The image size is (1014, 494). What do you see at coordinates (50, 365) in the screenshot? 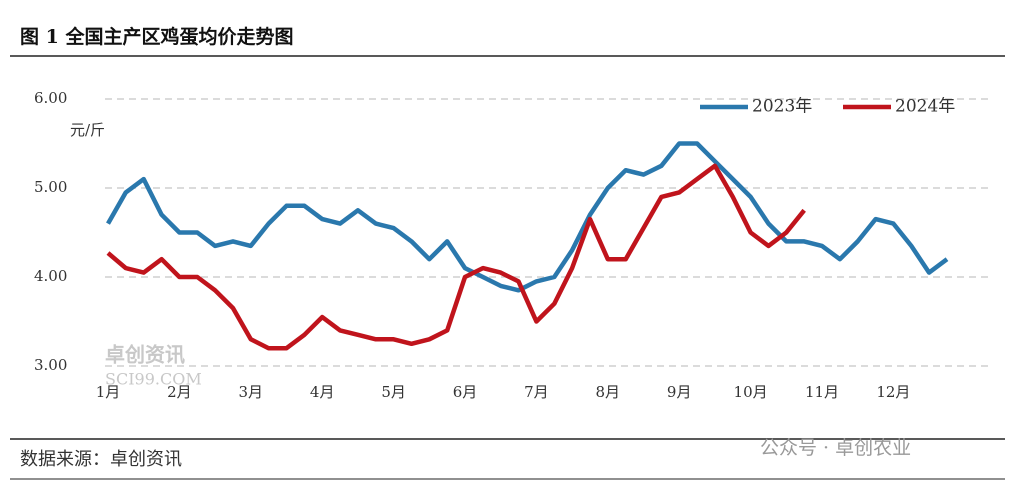
I see `y-tick-label: 3.00` at bounding box center [50, 365].